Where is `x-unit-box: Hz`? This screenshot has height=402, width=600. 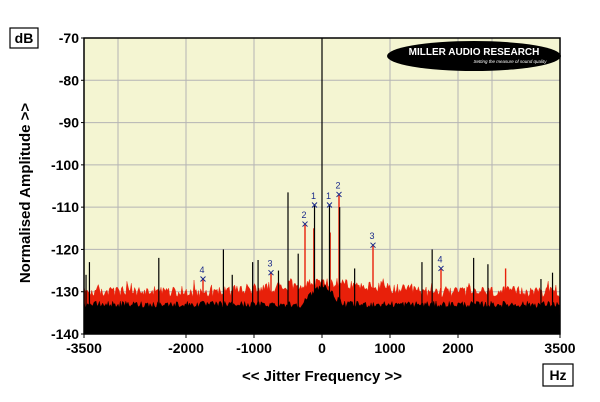 x-unit-box: Hz is located at coordinates (558, 375).